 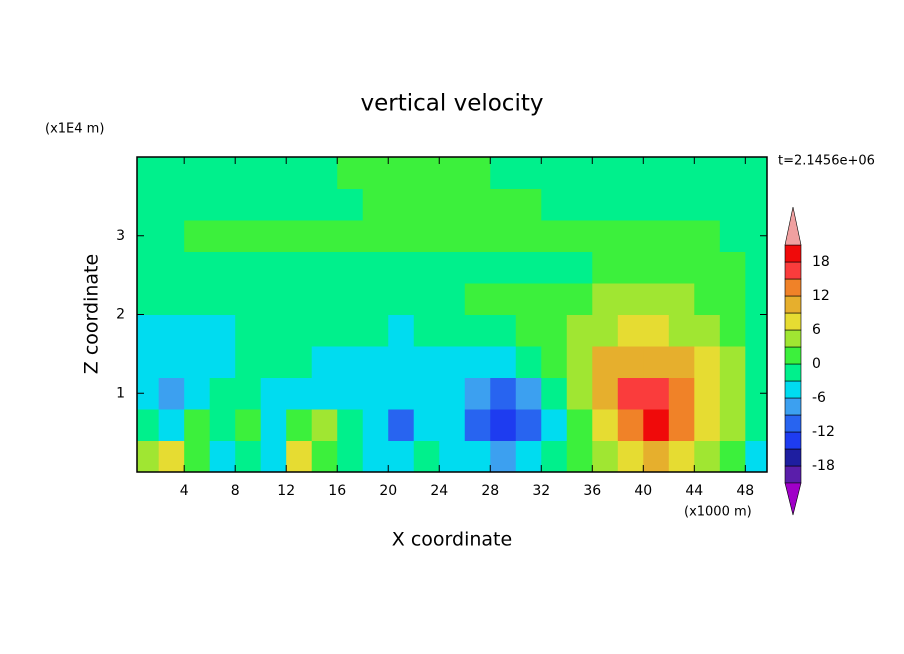 I want to click on colorbar-label: 12, so click(x=821, y=296).